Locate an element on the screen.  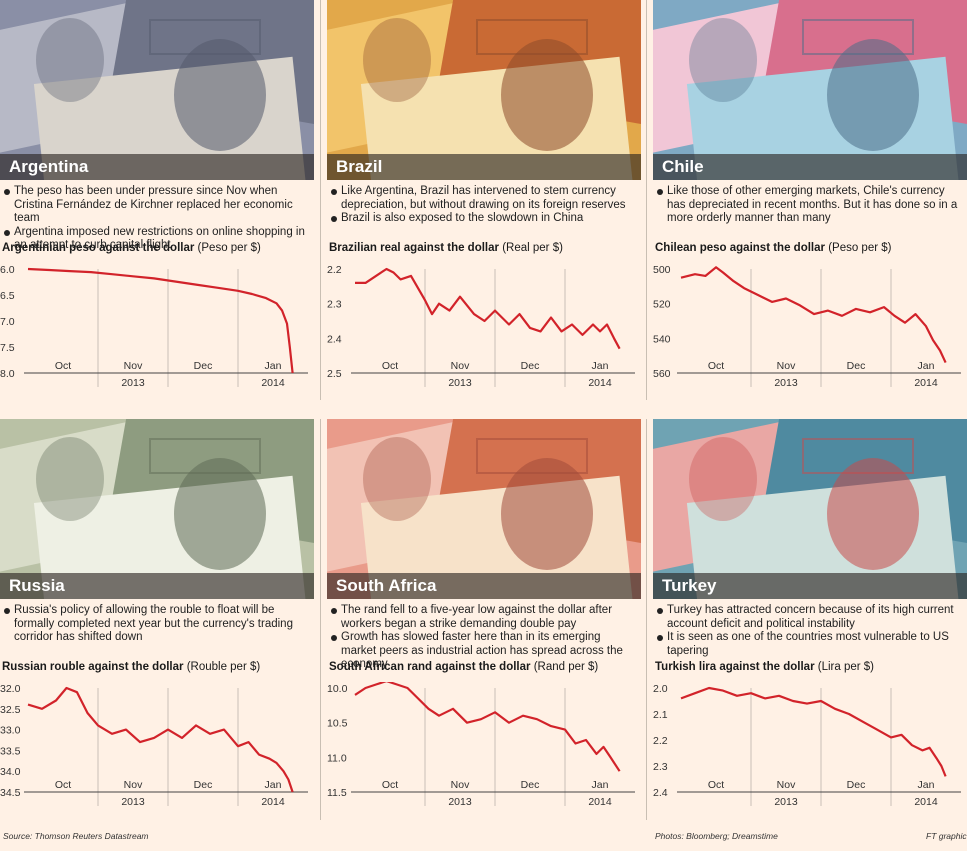
y-tick-label: 32.0 is located at coordinates (10, 689).